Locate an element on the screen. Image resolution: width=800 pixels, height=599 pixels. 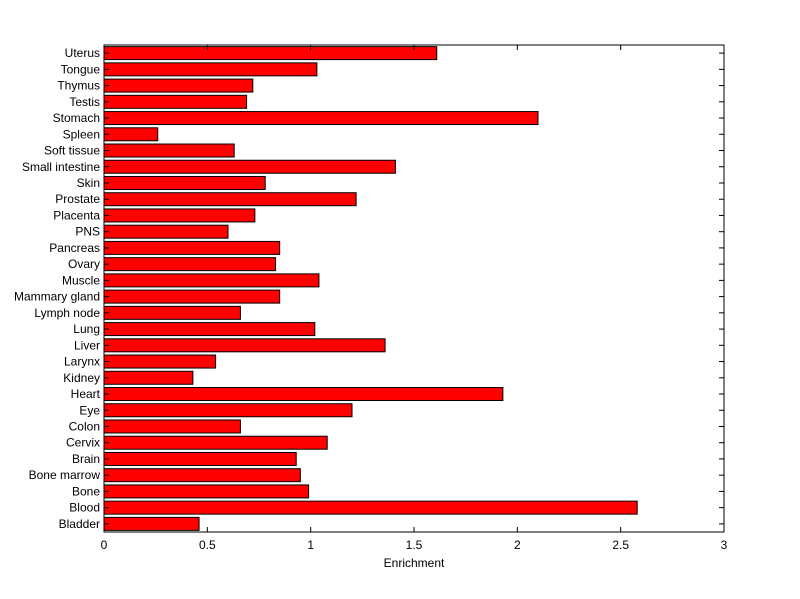
y-tick-label: Liver is located at coordinates (87, 345).